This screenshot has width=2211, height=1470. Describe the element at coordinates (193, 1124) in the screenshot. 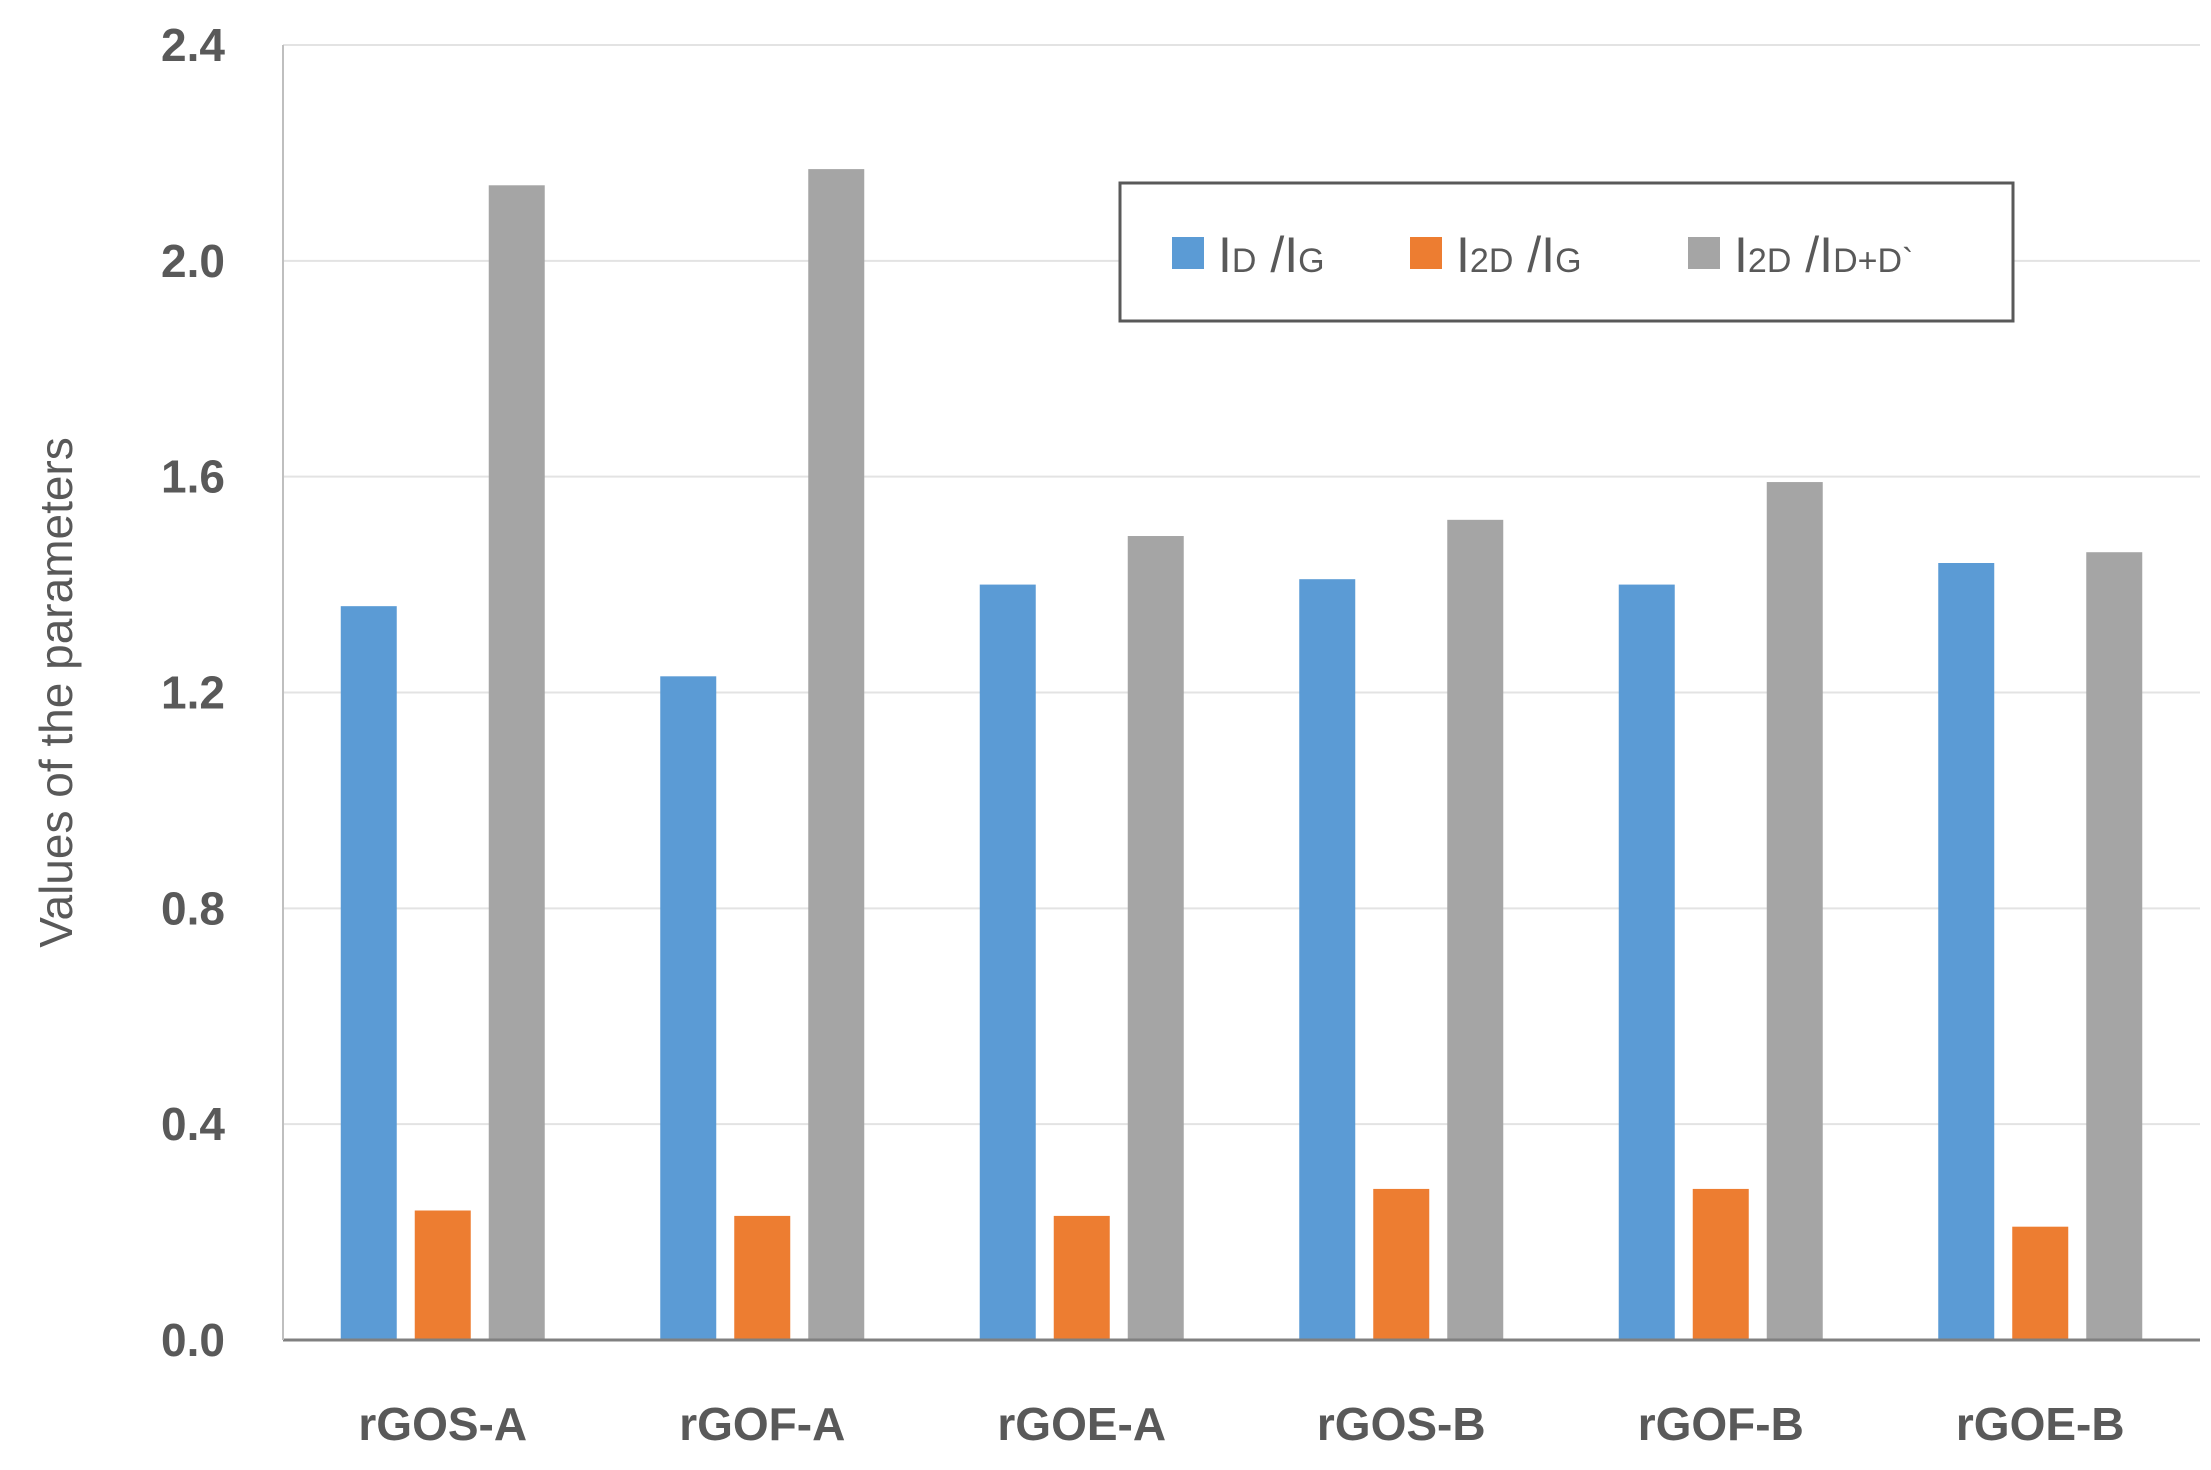

I see `y-tick-label: 0.4` at that location.